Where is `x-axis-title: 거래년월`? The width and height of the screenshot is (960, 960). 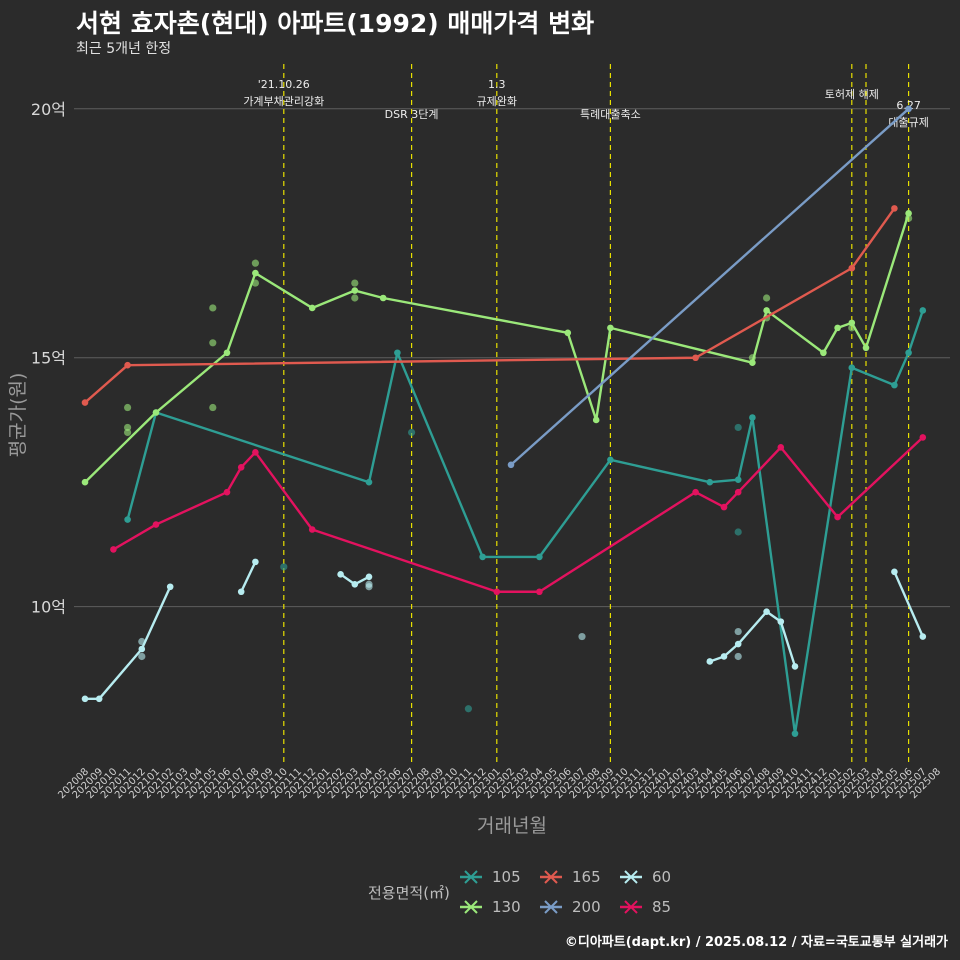
x-axis-title: 거래년월 is located at coordinates (512, 826).